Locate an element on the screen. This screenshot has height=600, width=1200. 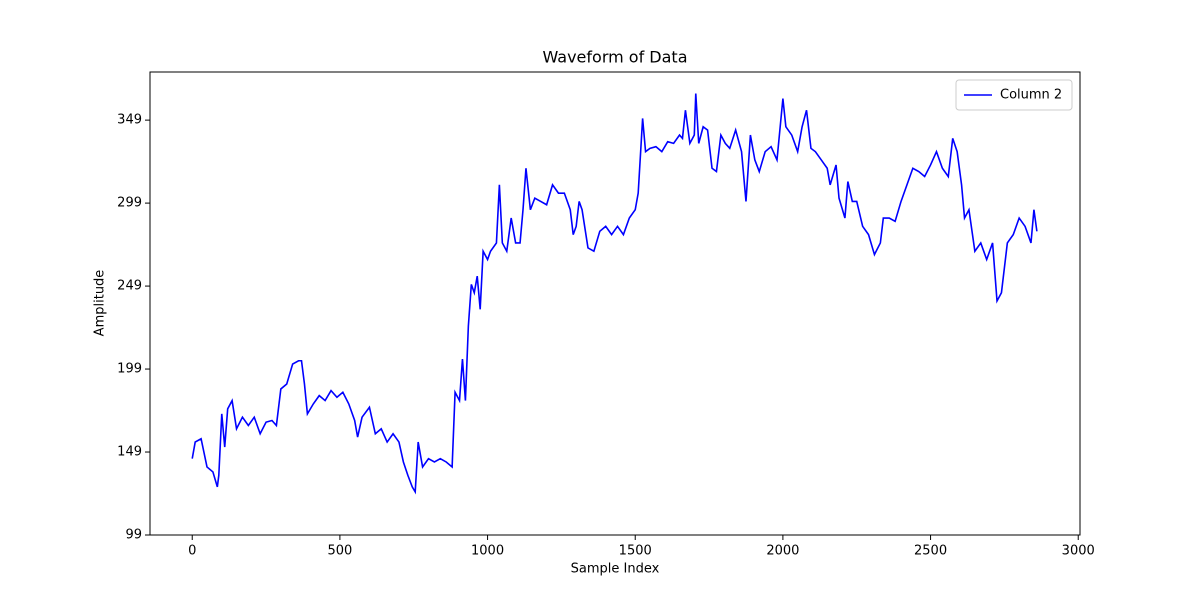
y-tick-label: 249 is located at coordinates (129, 286).